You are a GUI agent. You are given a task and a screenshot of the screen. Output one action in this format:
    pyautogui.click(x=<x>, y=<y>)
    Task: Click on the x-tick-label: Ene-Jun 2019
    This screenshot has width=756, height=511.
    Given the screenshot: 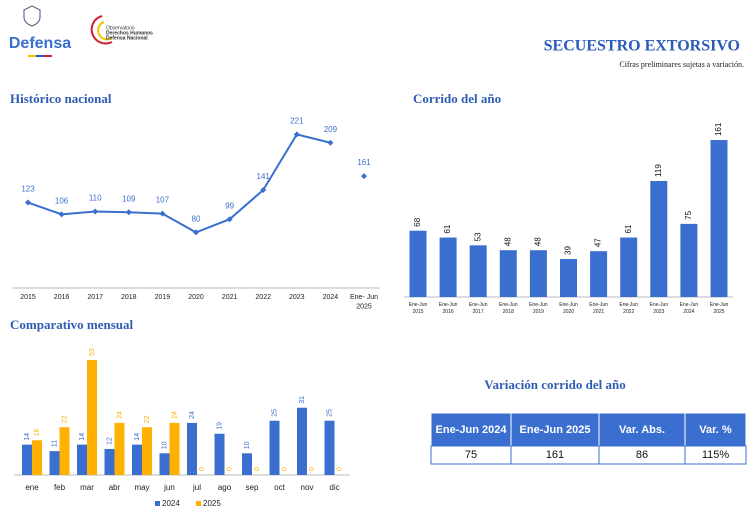 What is the action you would take?
    pyautogui.click(x=538, y=308)
    